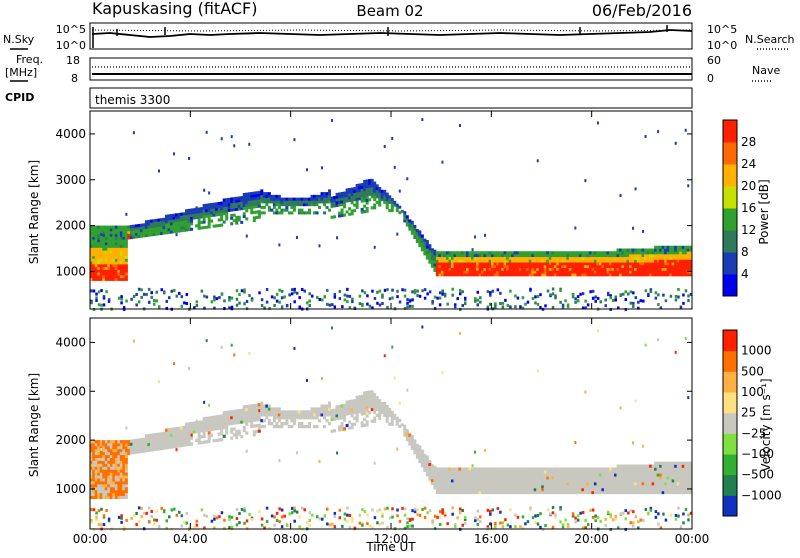 The height and width of the screenshot is (558, 800). I want to click on noise-panel-frame, so click(391, 36).